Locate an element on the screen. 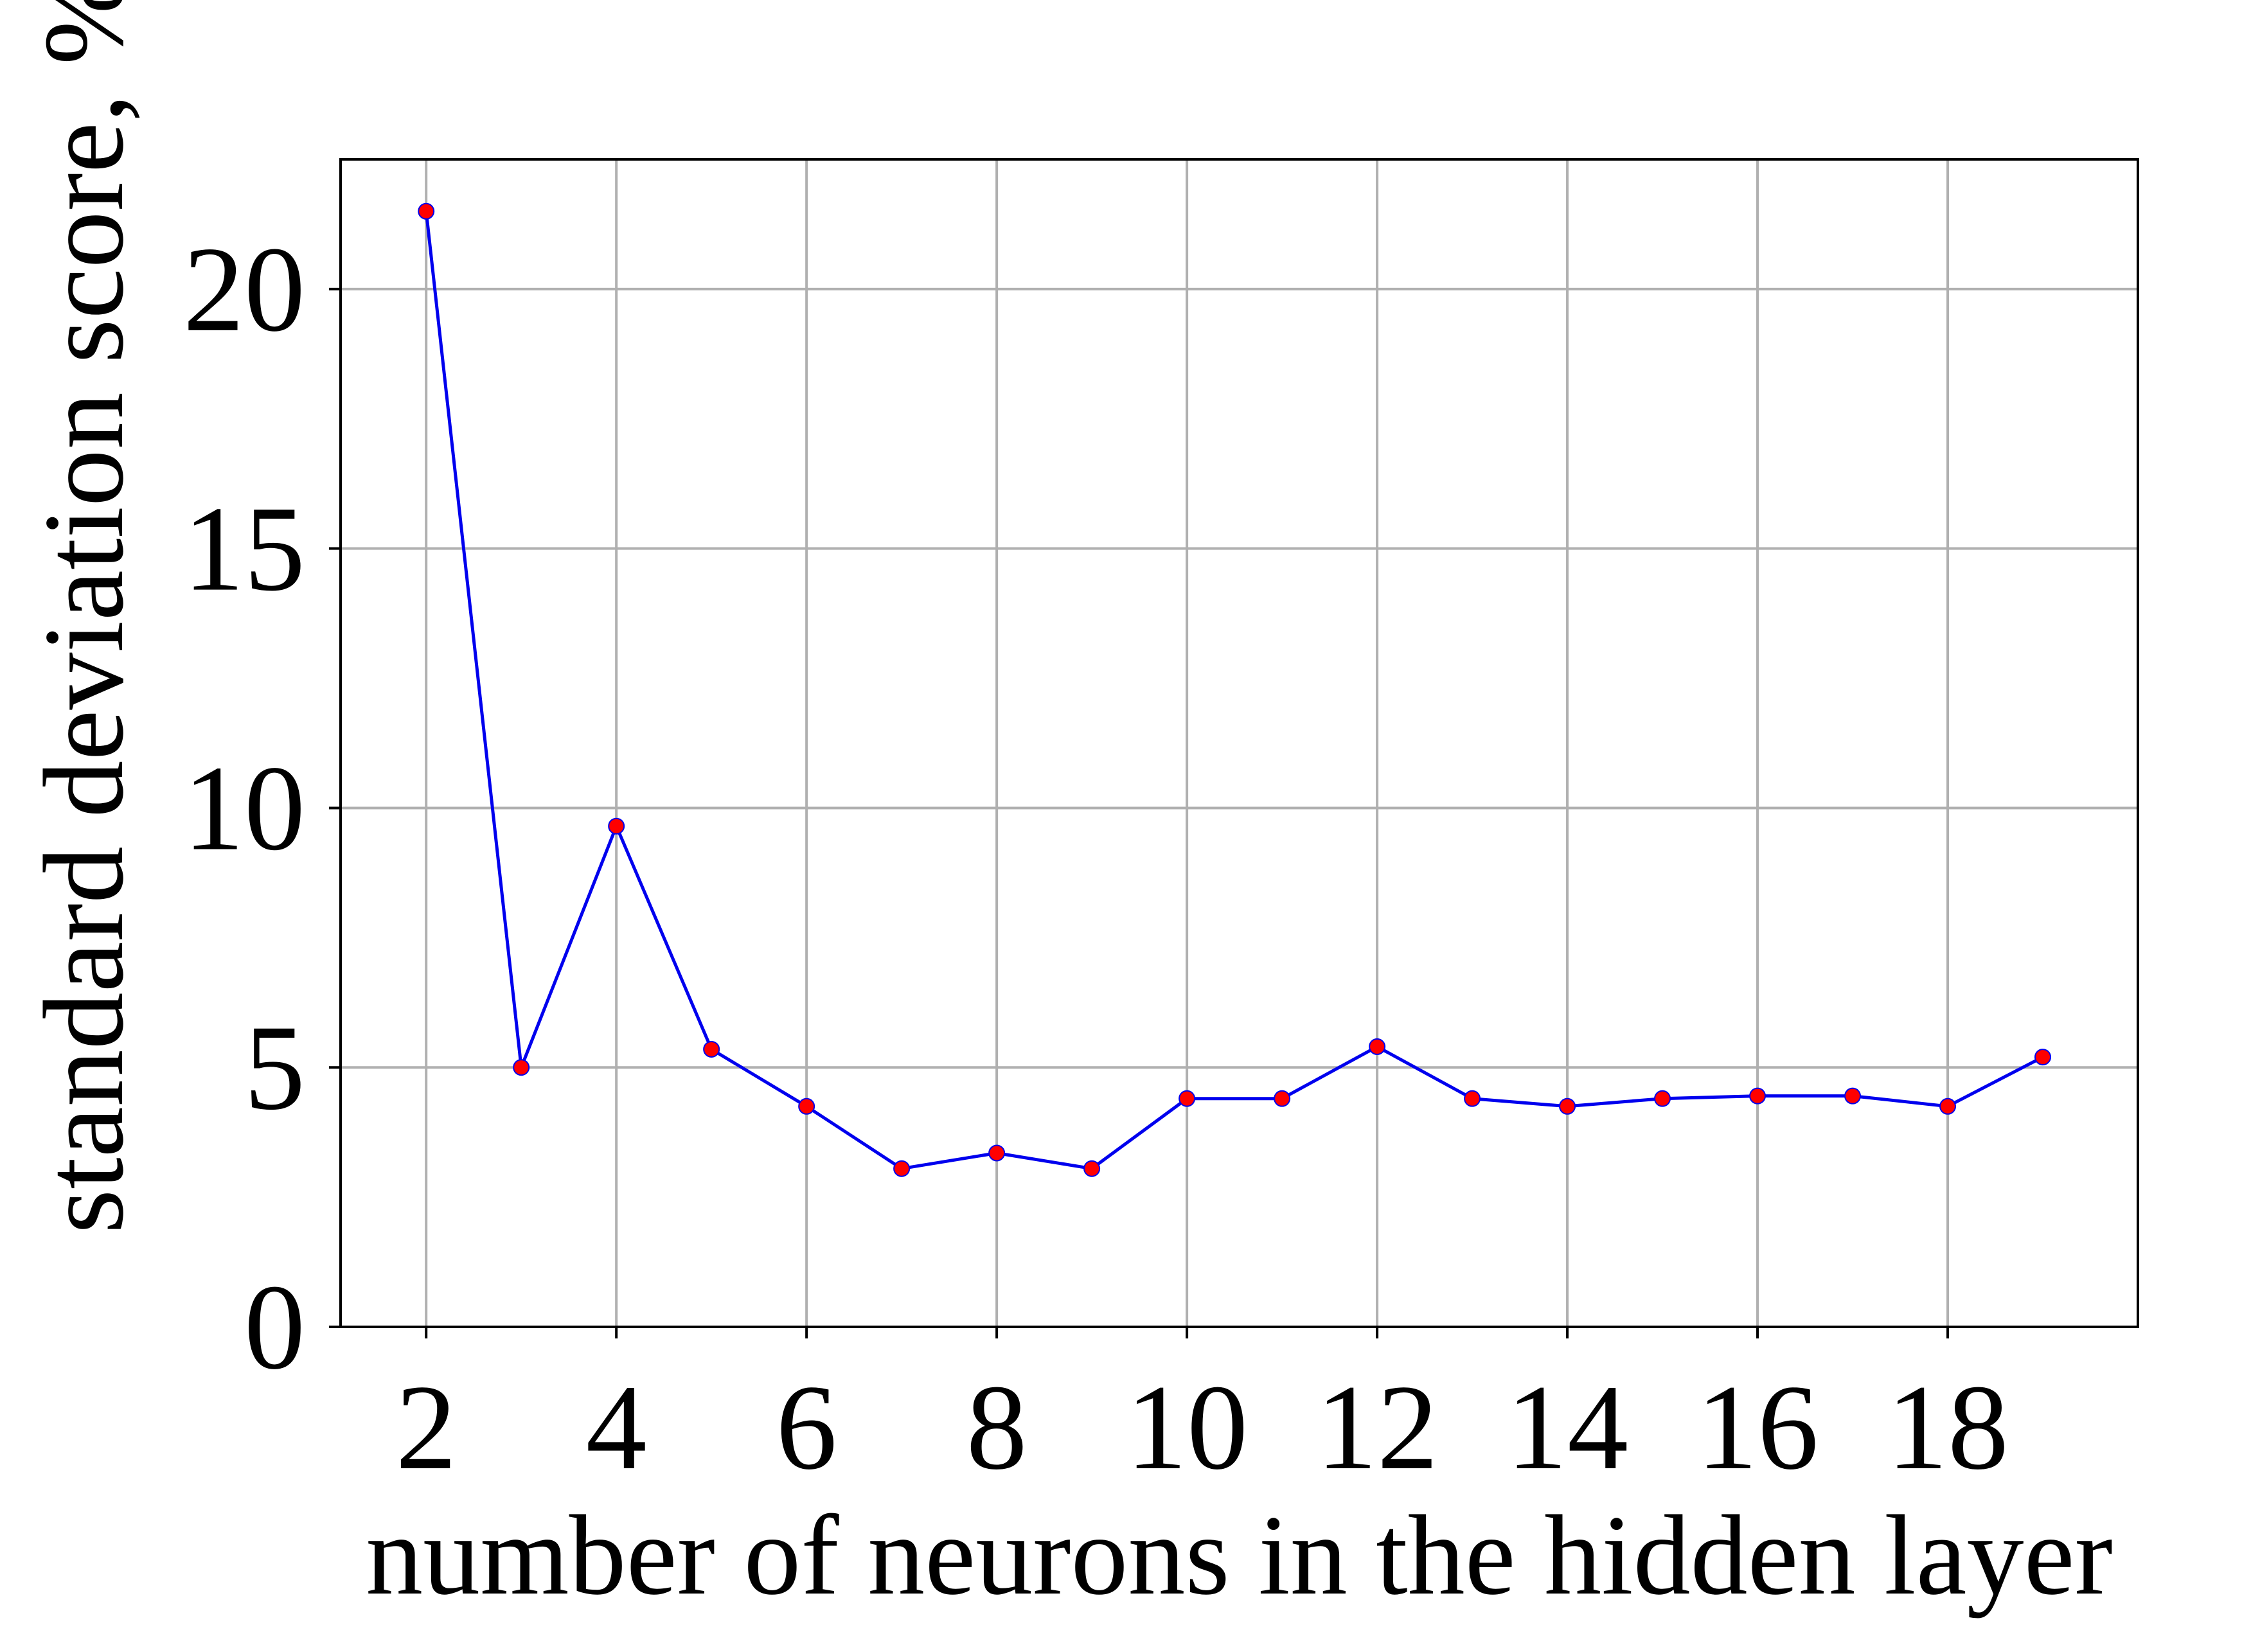  x-tick-label: 18 is located at coordinates (1948, 1427).